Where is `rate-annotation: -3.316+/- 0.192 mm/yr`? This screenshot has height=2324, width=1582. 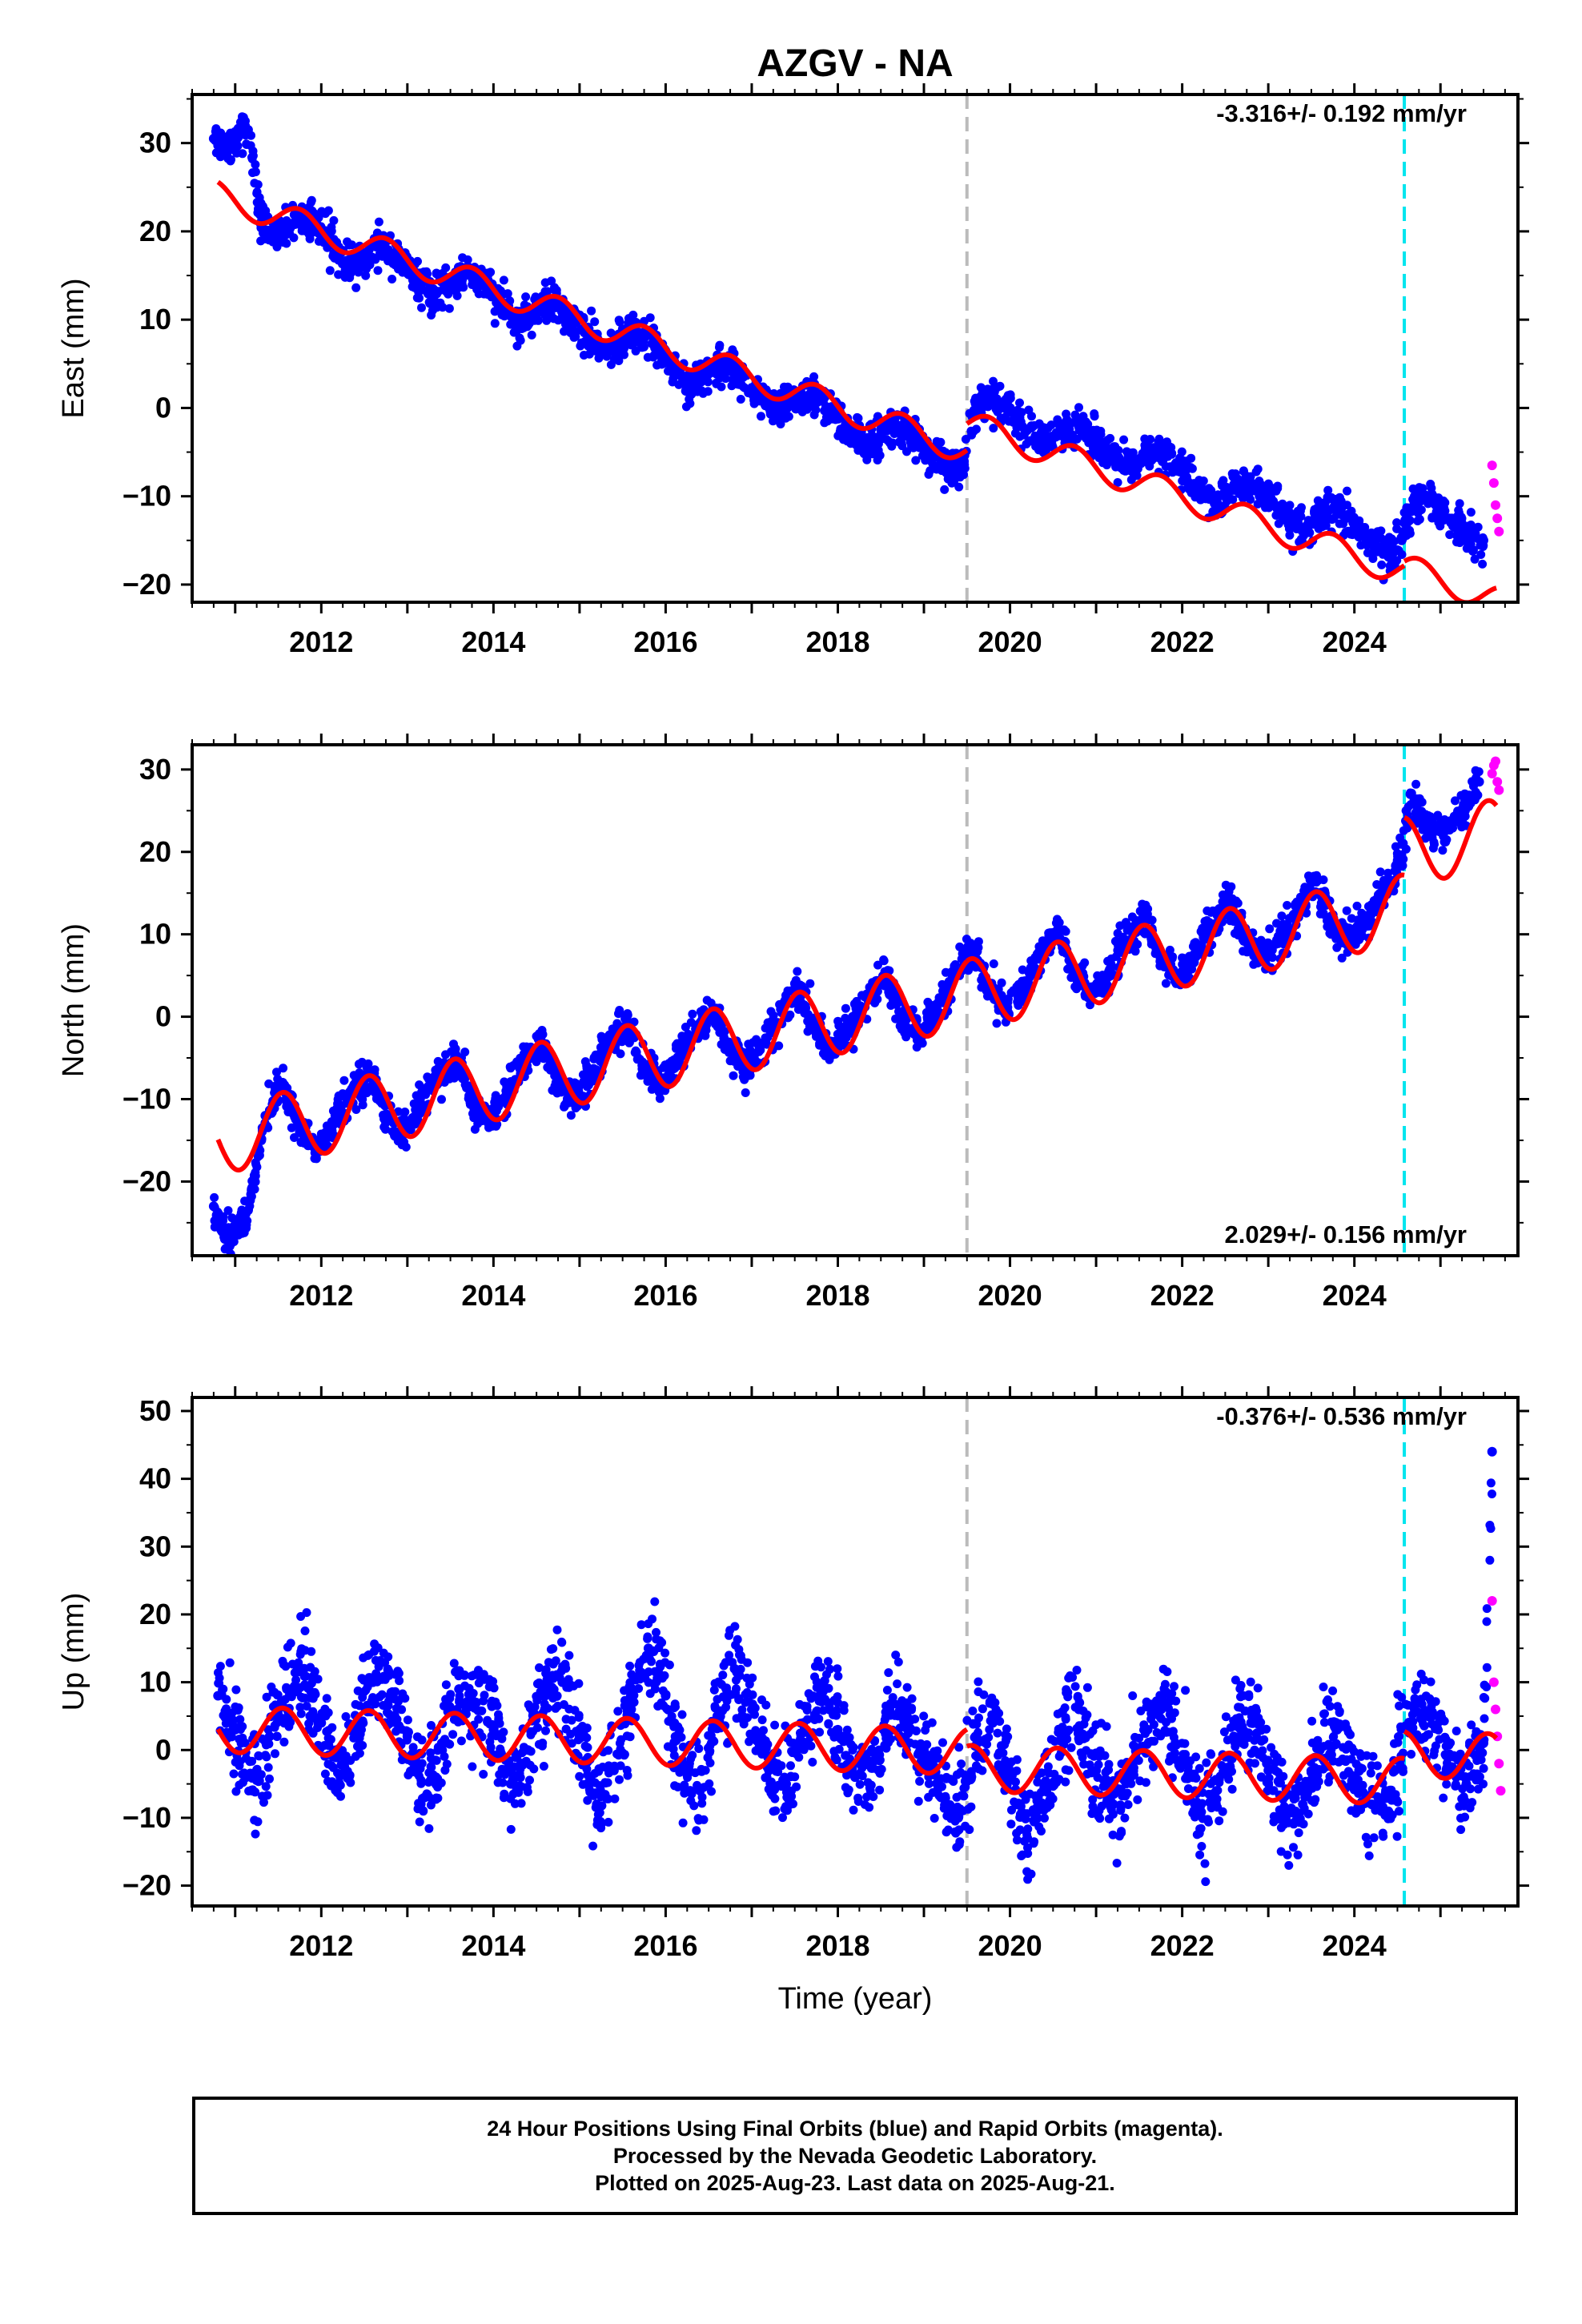 rate-annotation: -3.316+/- 0.192 mm/yr is located at coordinates (1341, 113).